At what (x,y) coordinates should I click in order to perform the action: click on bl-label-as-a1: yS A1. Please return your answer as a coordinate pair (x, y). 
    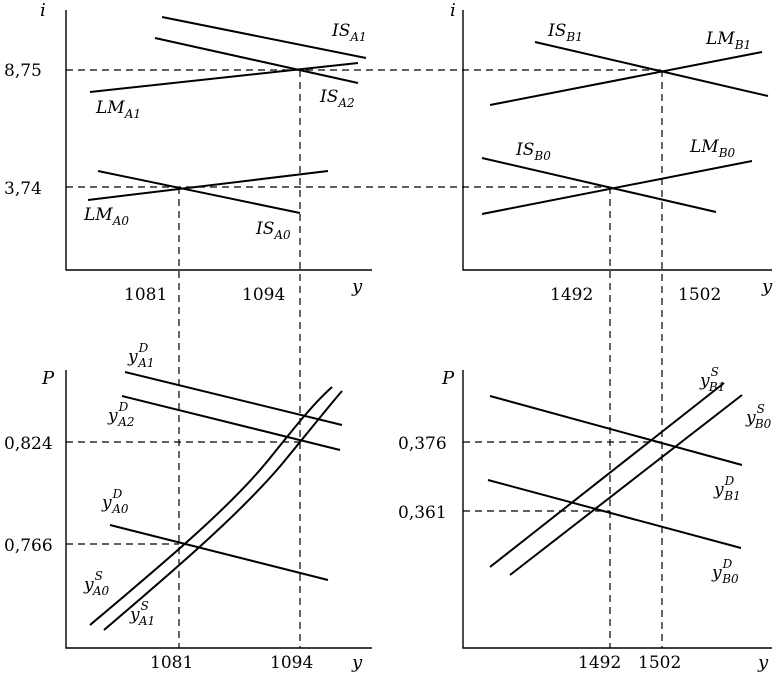
    Looking at the image, I should click on (142, 613).